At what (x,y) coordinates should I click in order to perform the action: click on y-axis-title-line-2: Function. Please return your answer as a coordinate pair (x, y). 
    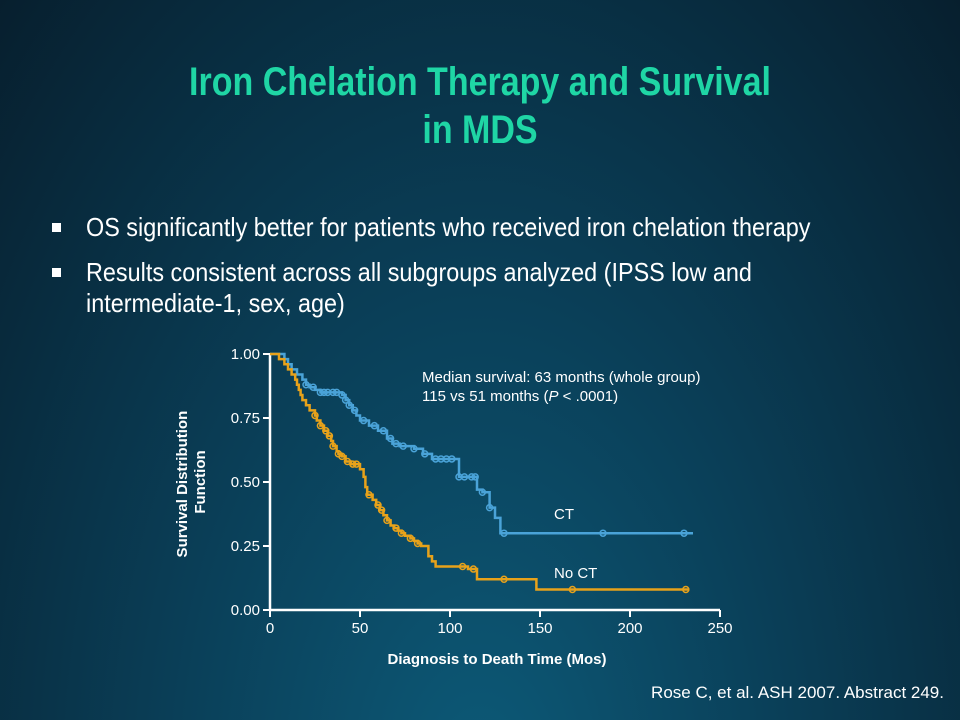
    Looking at the image, I should click on (200, 481).